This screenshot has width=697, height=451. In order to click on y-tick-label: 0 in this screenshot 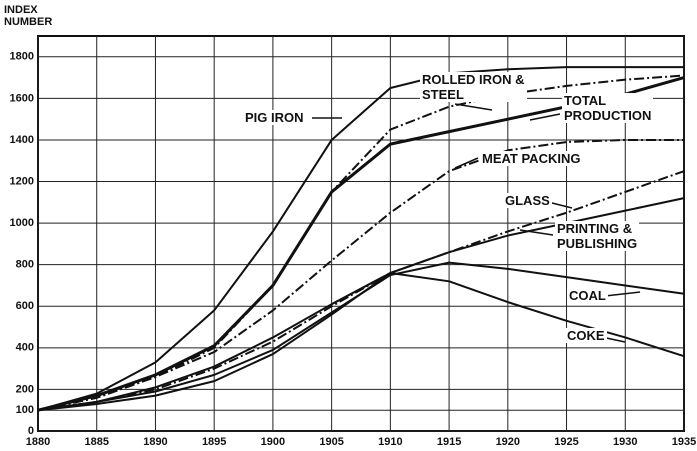, I will do `click(31, 431)`.